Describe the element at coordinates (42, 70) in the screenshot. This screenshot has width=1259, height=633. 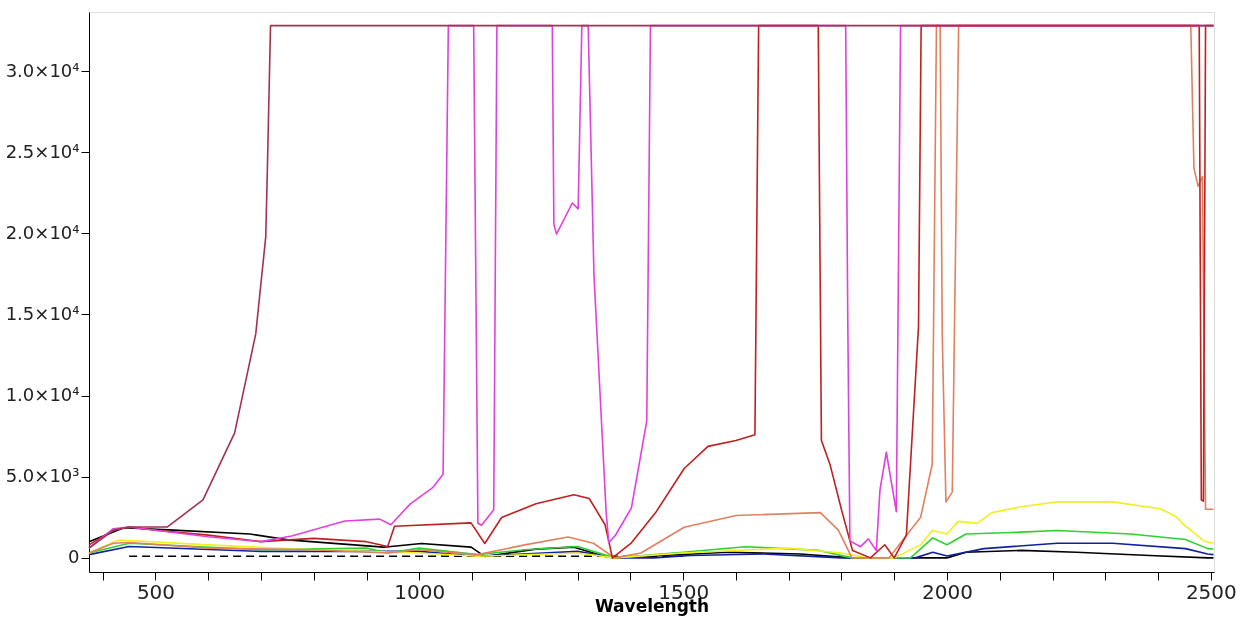
I see `y-tick-label: 3.0×10⁴` at that location.